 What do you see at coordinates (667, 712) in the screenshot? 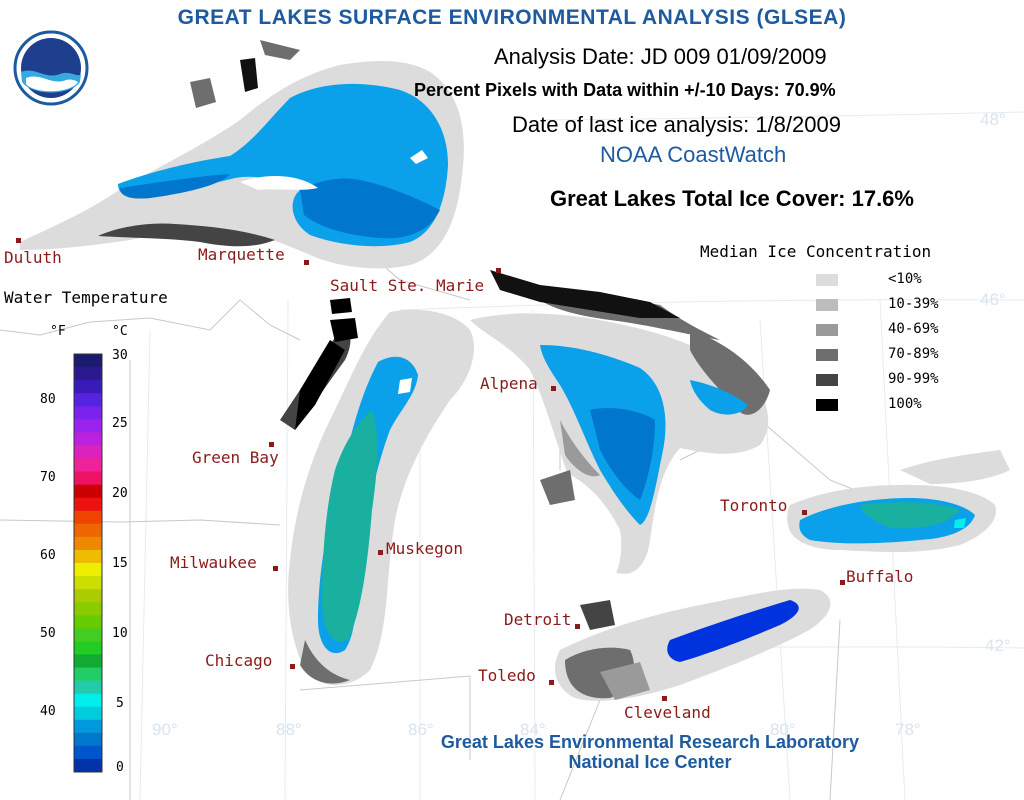
I see `city-cleveland: Cleveland` at bounding box center [667, 712].